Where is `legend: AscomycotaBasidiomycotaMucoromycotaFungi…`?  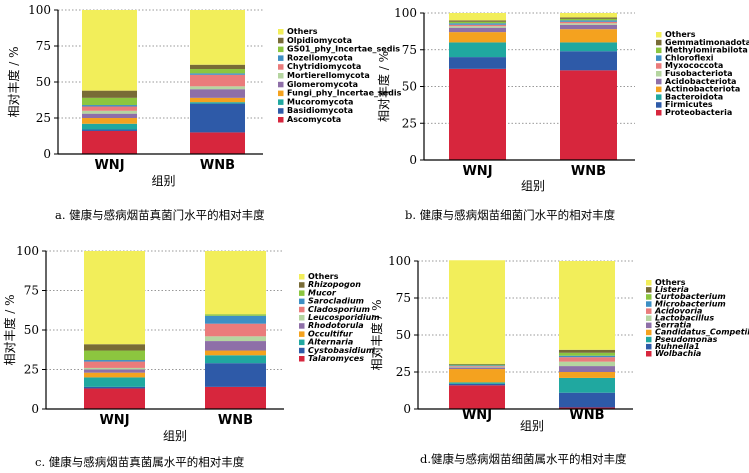 legend: AscomycotaBasidiomycotaMucoromycotaFungi… is located at coordinates (340, 75).